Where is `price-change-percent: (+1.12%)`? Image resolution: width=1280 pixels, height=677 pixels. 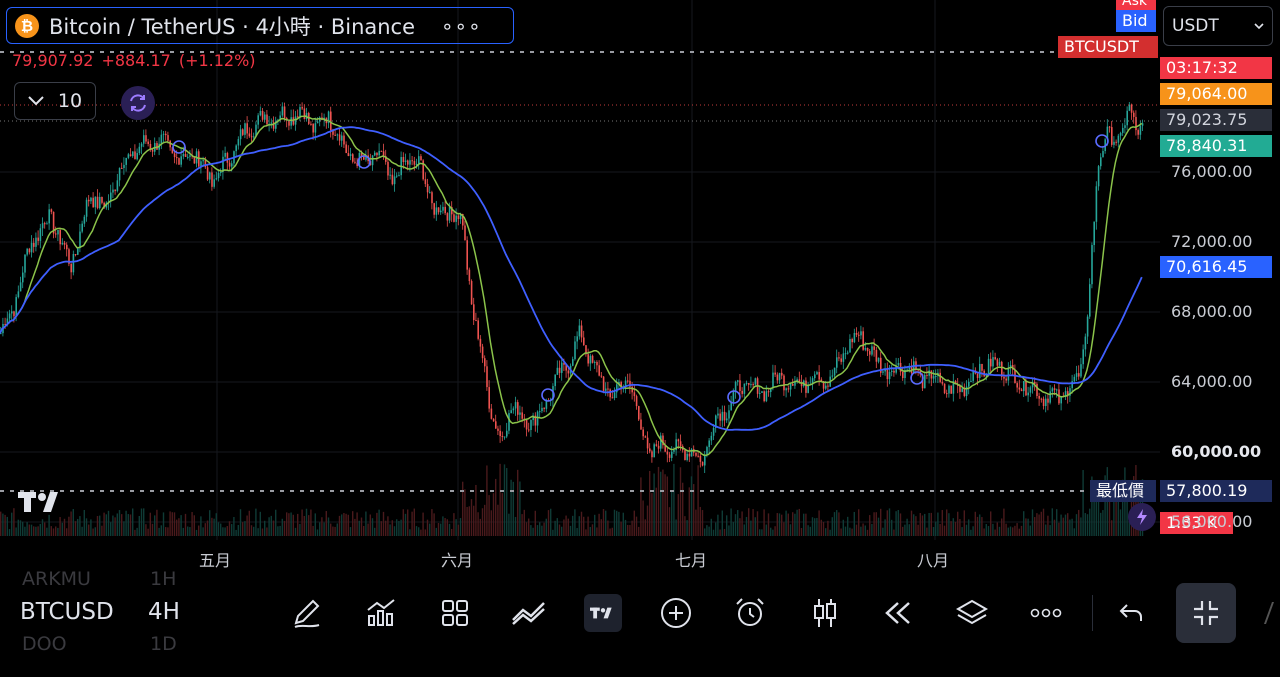 price-change-percent: (+1.12%) is located at coordinates (217, 60).